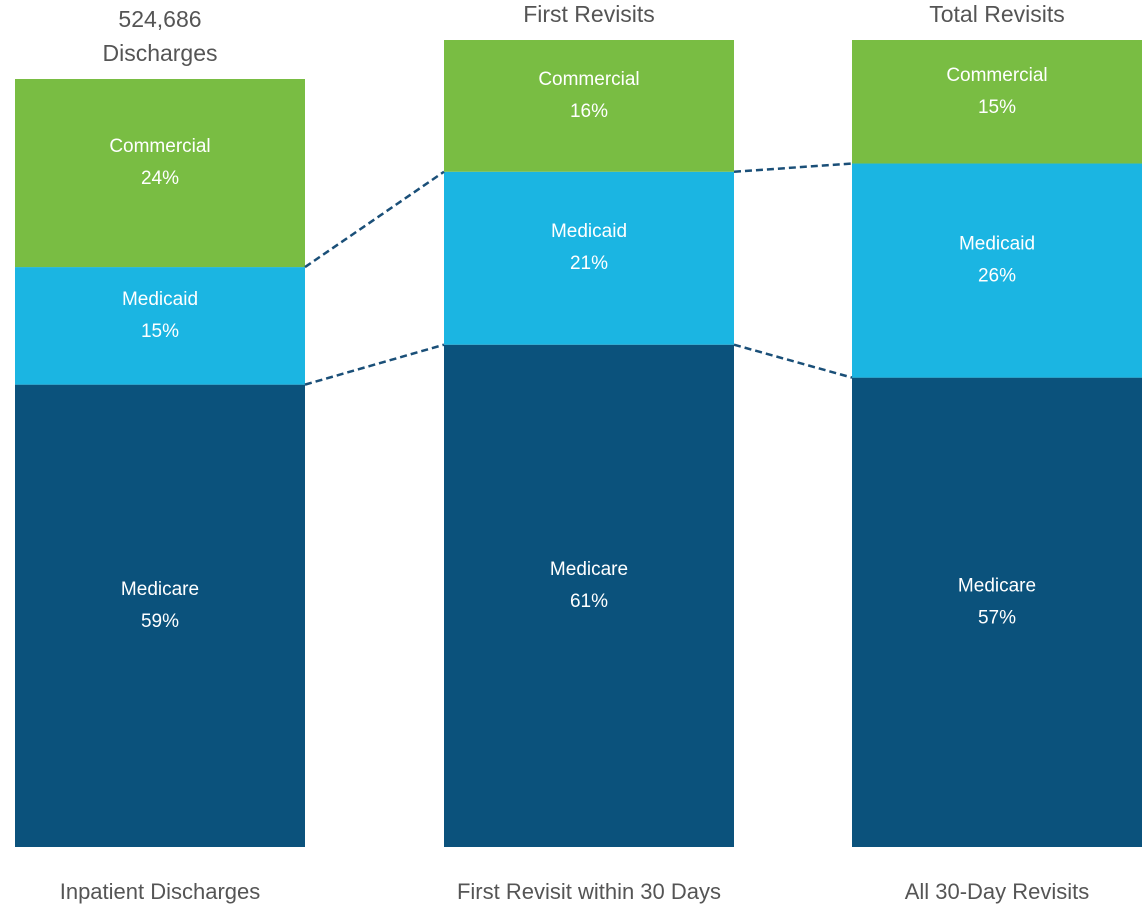 This screenshot has width=1143, height=908. Describe the element at coordinates (589, 263) in the screenshot. I see `segment-label: 21%` at that location.